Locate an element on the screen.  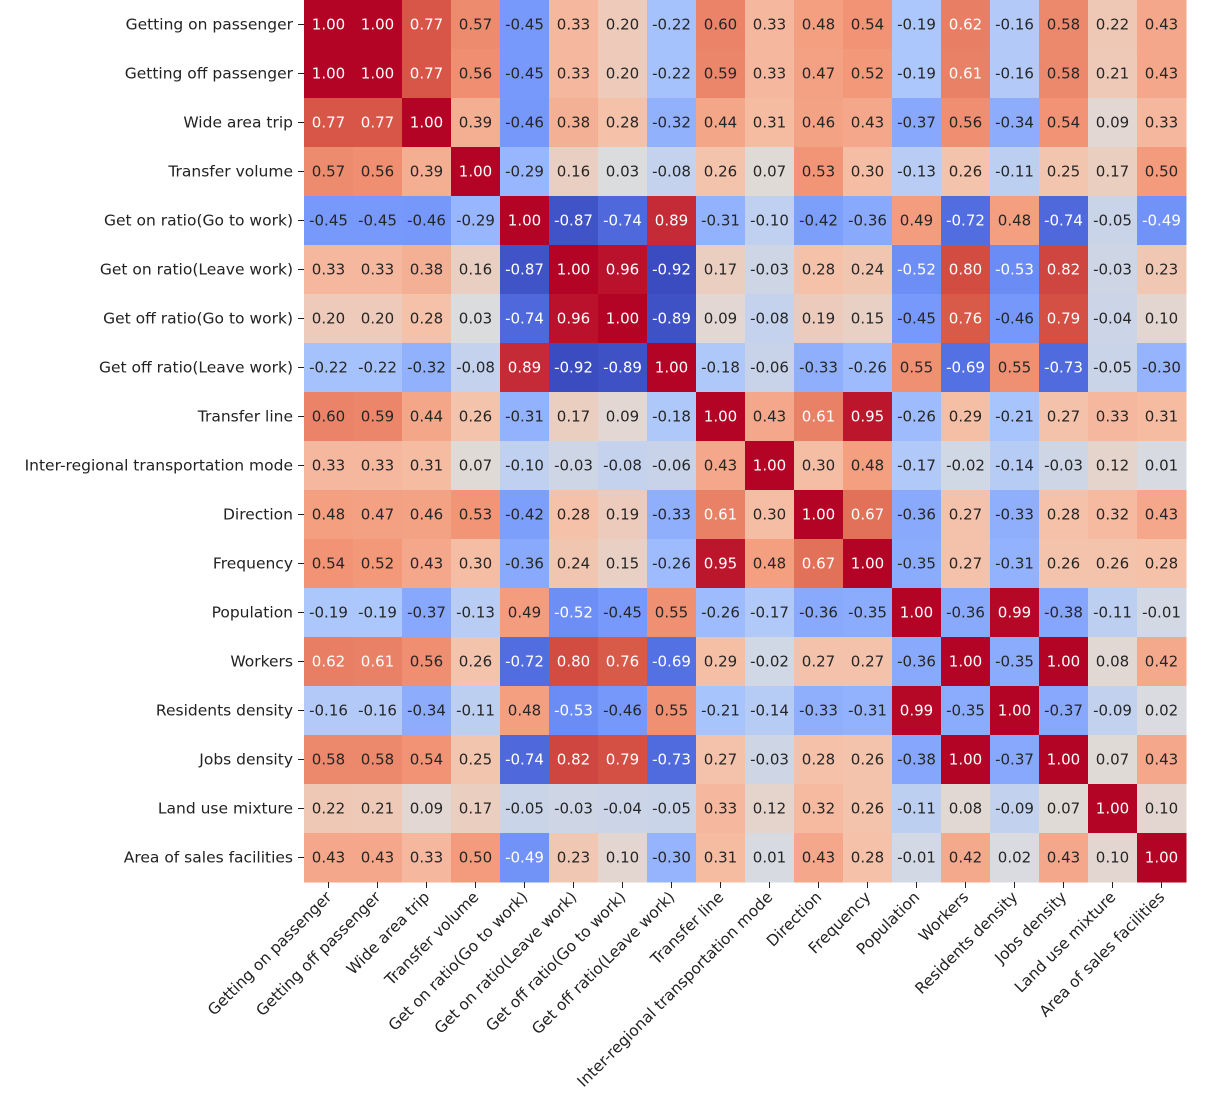
cell-value-label: 0.09 is located at coordinates (622, 417).